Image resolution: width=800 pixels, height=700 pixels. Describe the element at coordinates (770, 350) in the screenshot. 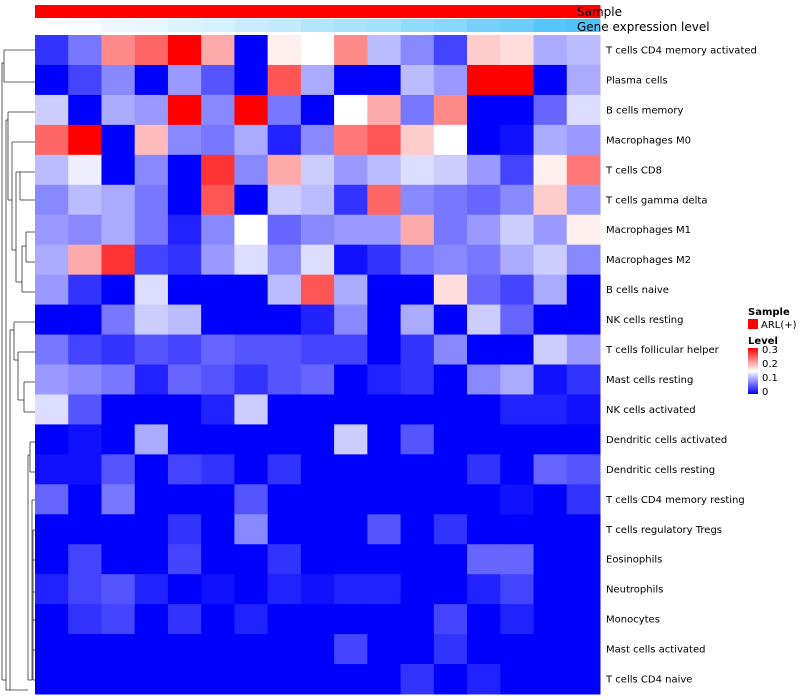

I see `legend-level-tick: 0.3` at that location.